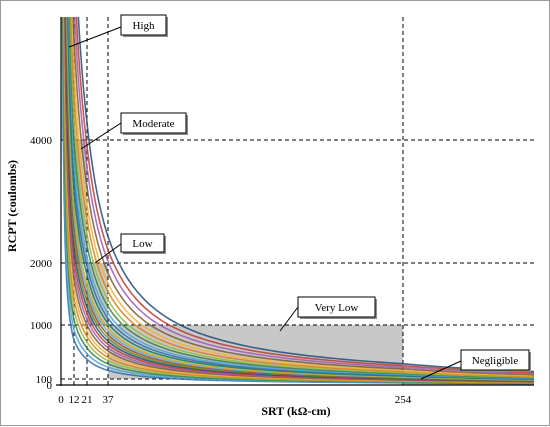  Describe the element at coordinates (41, 141) in the screenshot. I see `y-tick-label: 4000` at that location.